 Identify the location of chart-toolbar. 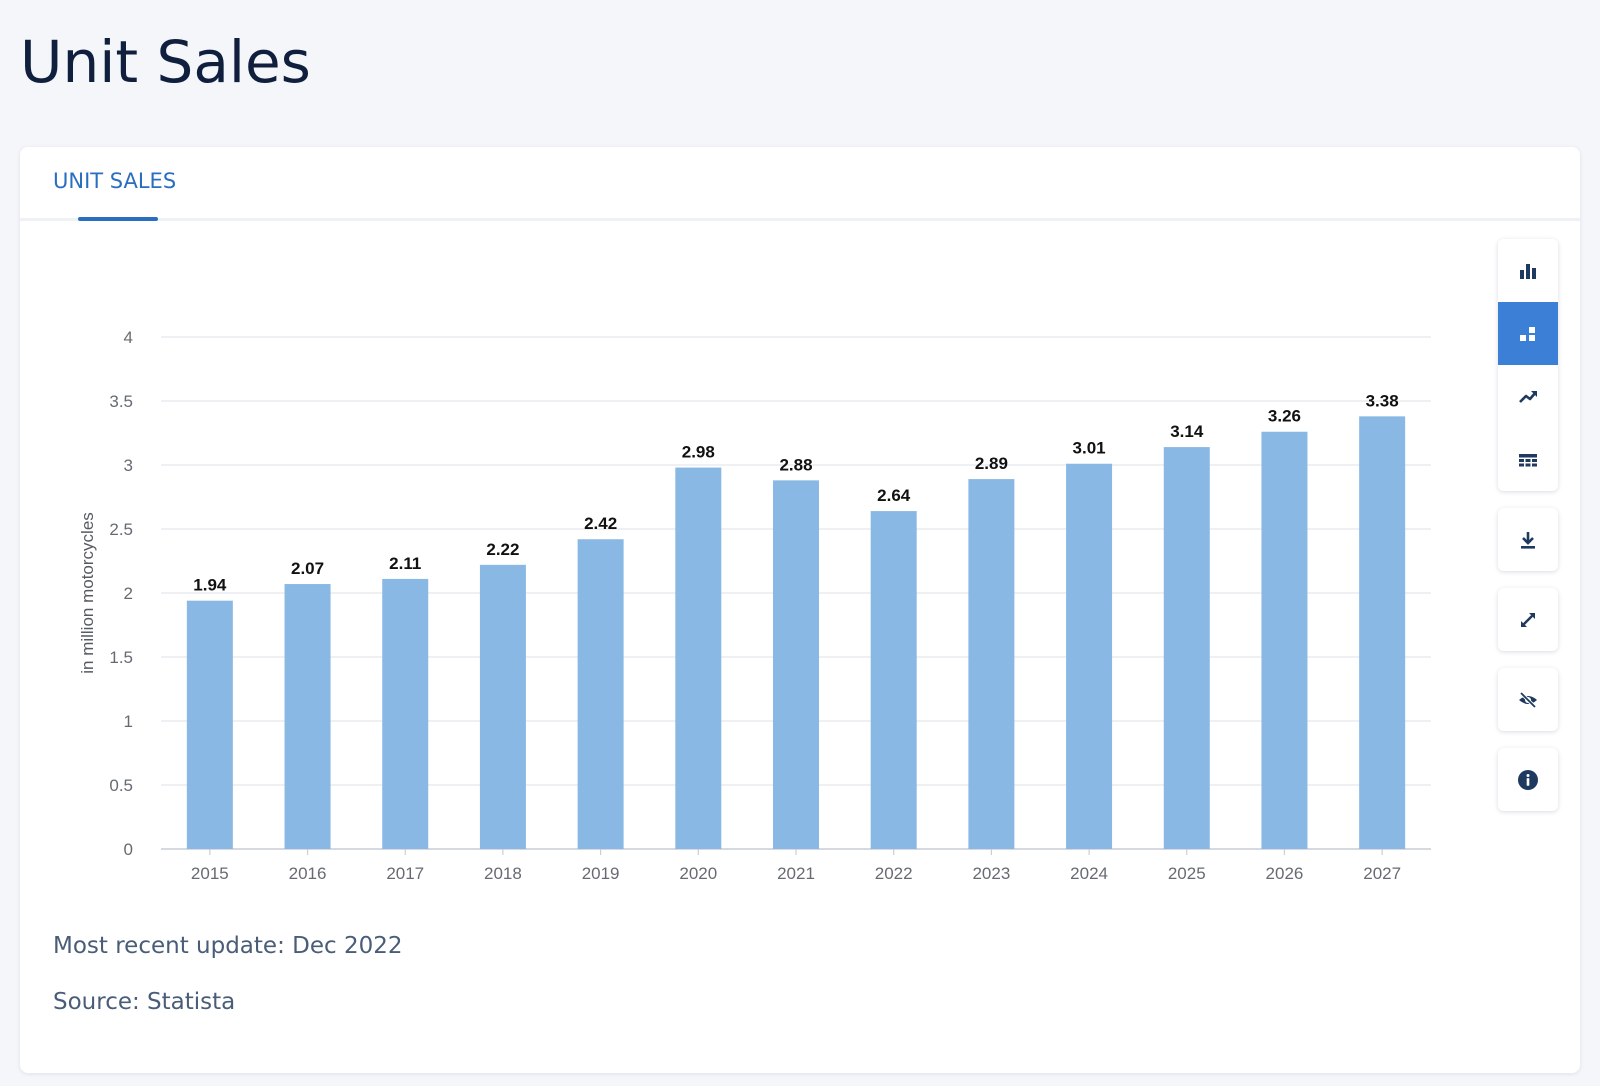
(1528, 533).